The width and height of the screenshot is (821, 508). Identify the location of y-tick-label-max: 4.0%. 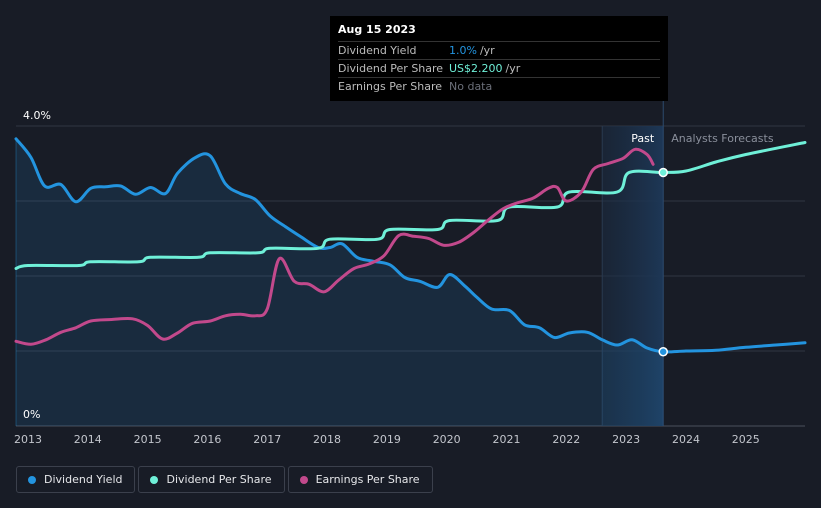
(37, 115).